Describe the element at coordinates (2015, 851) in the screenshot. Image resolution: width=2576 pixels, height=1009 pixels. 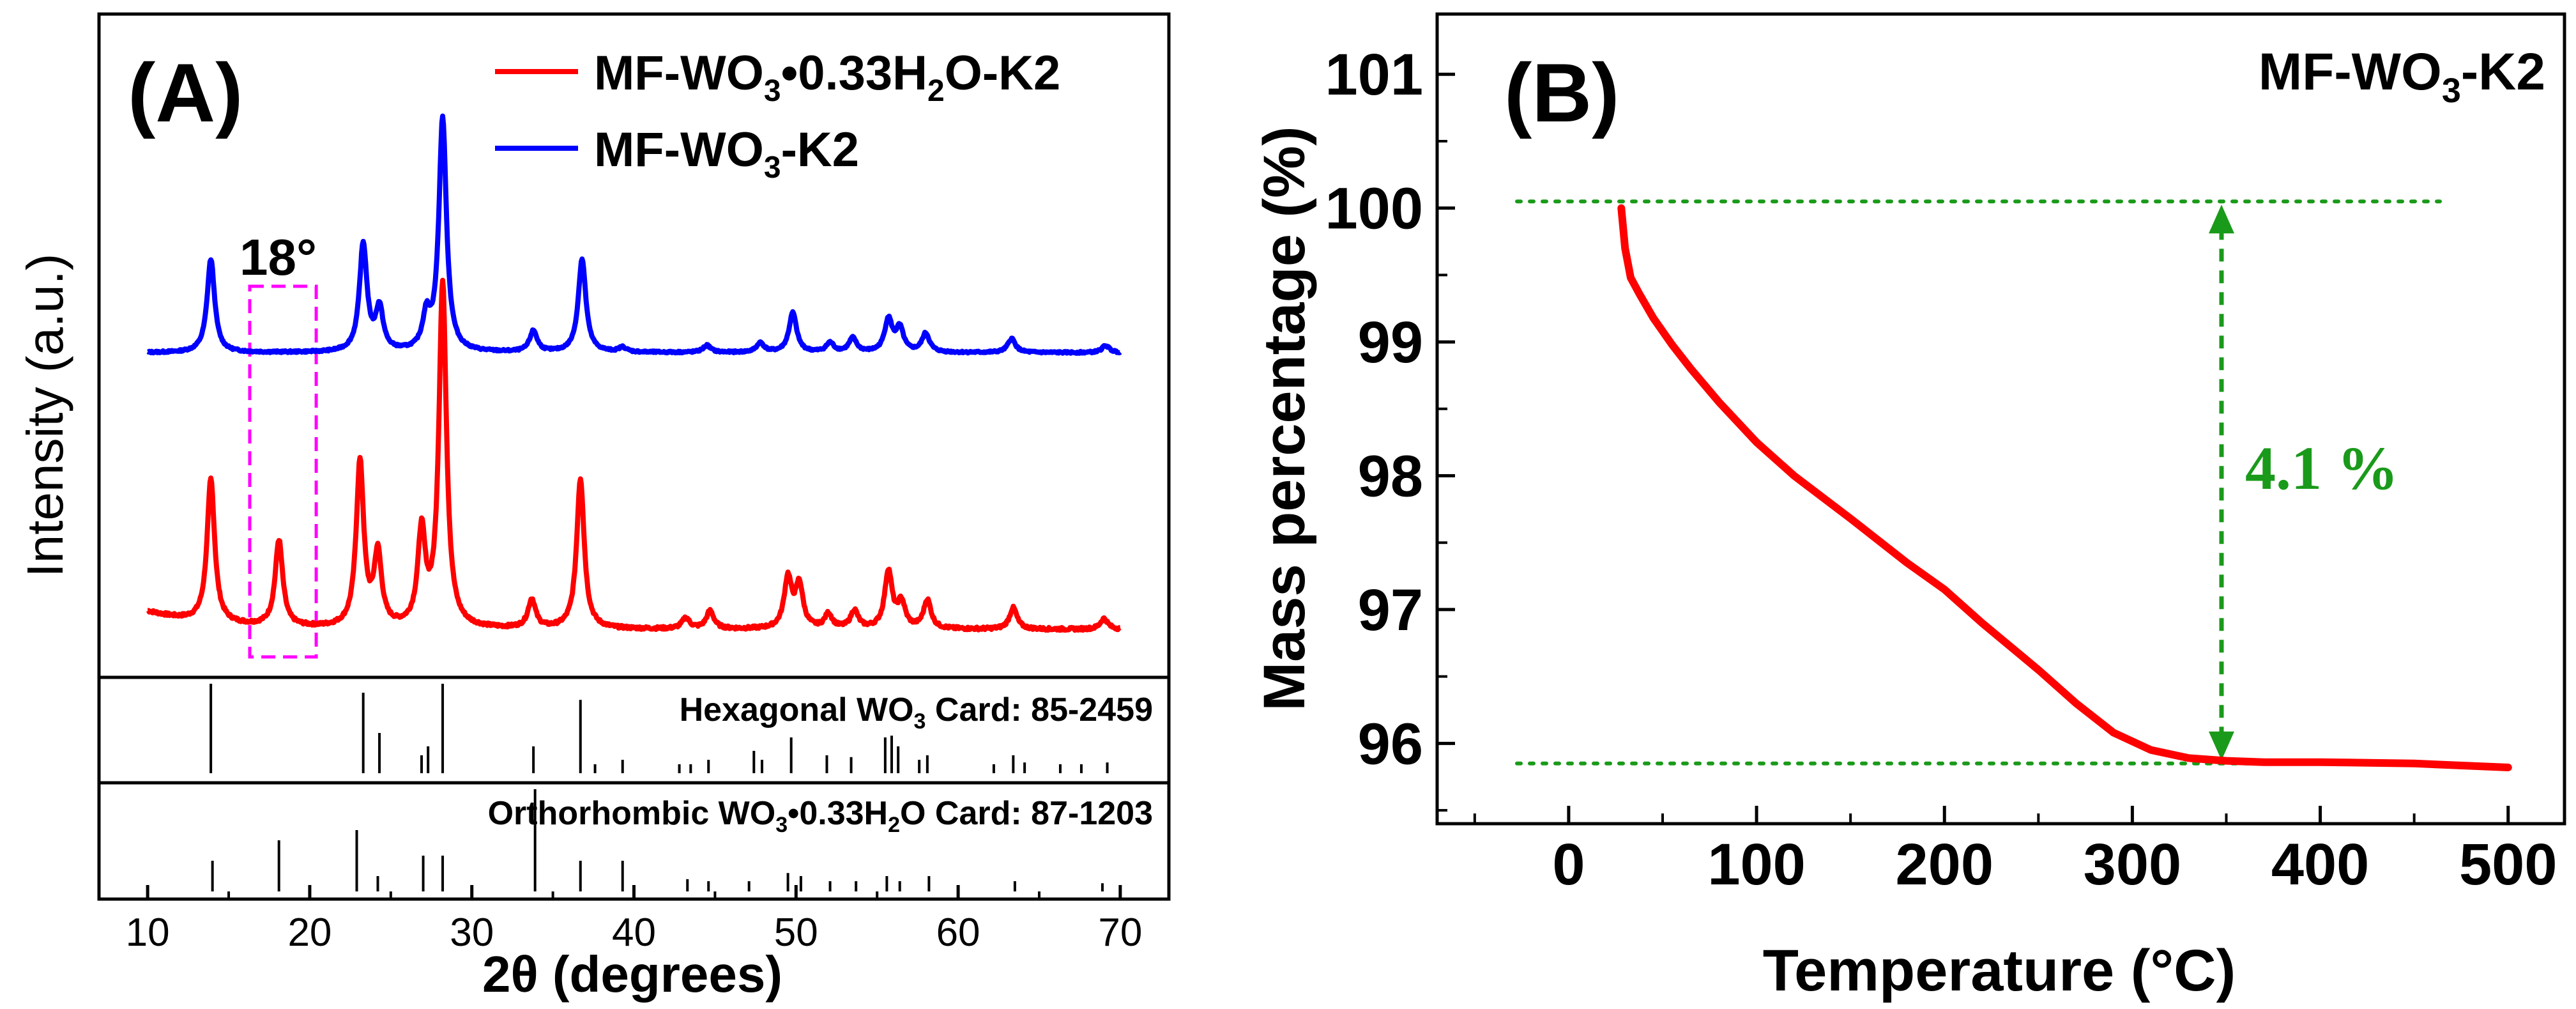
I see `panel-b-x-ticks: 0 100 200 300 400 500` at that location.